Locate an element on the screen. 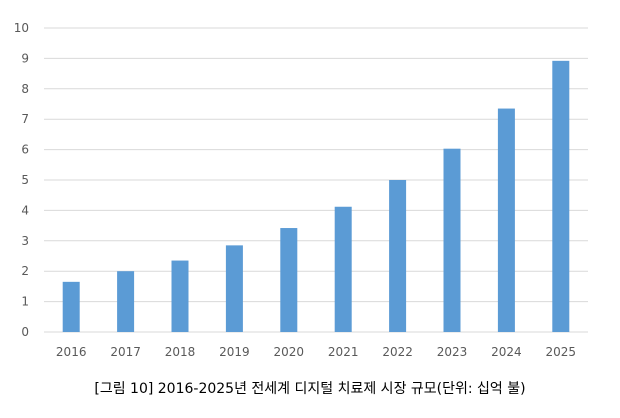 The width and height of the screenshot is (620, 418). bar-2021 is located at coordinates (343, 269).